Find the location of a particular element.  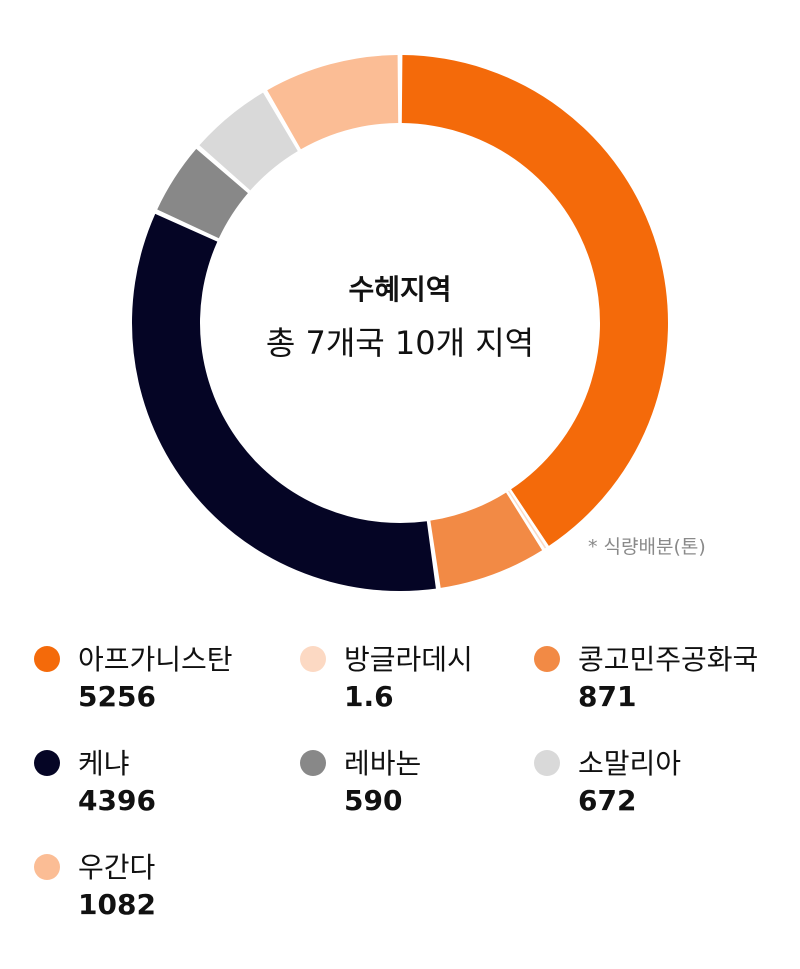

chart-subtitle: 총 7개국 10개 지역 is located at coordinates (400, 343).